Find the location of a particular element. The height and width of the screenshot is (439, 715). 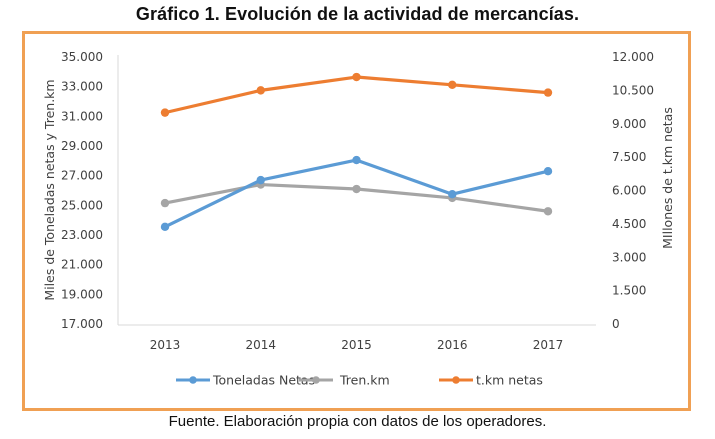

y-axis-title: Miles de Toneladas netas y Tren.km is located at coordinates (49, 189).